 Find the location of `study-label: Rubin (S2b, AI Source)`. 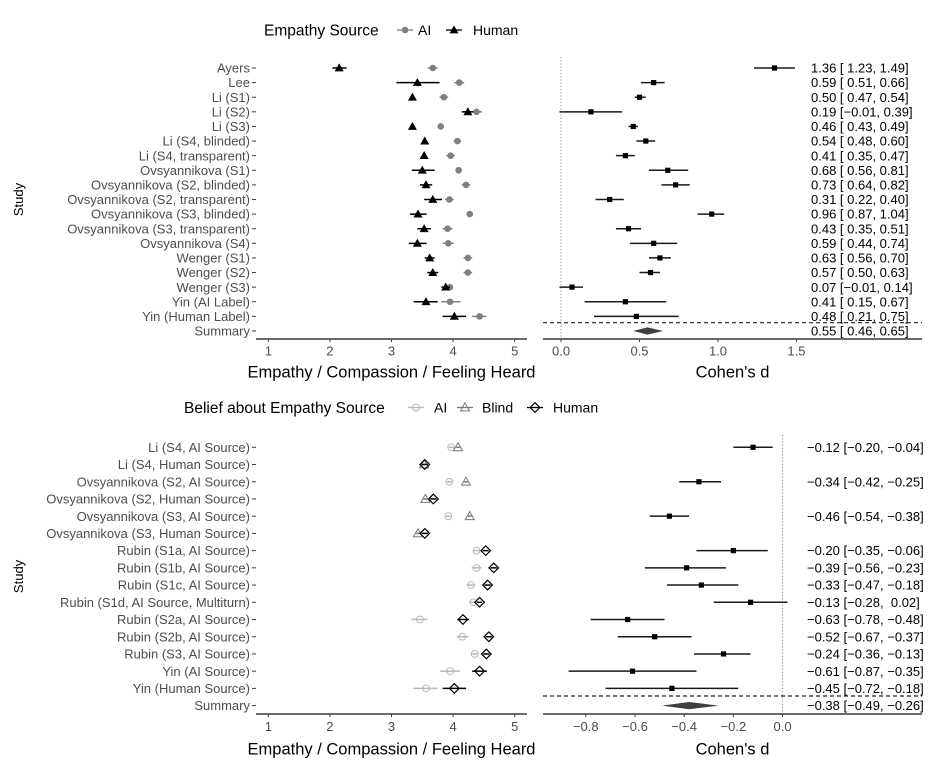

study-label: Rubin (S2b, AI Source) is located at coordinates (183, 636).